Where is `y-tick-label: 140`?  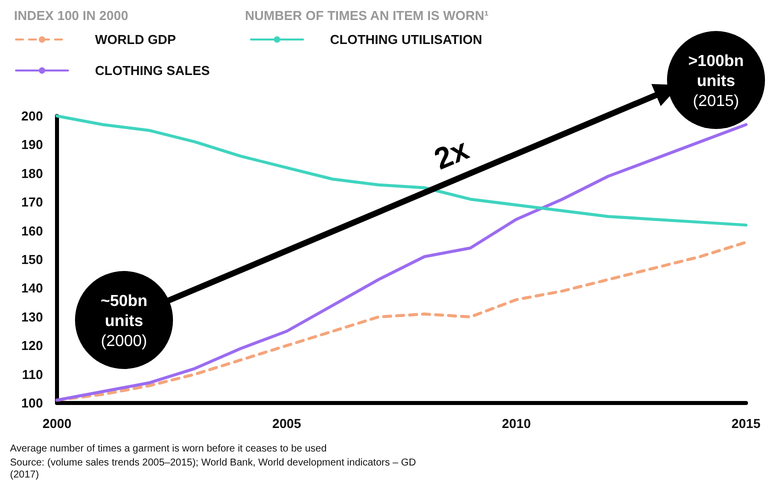
y-tick-label: 140 is located at coordinates (32, 288).